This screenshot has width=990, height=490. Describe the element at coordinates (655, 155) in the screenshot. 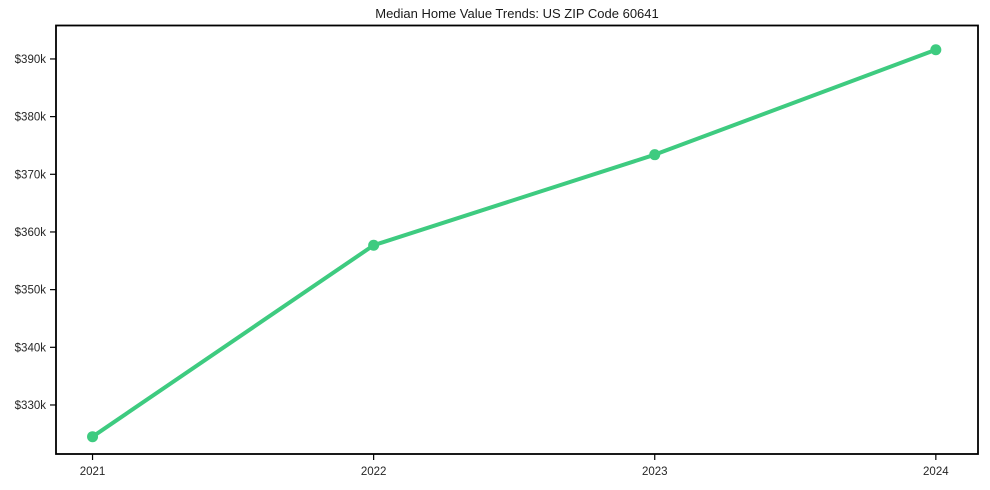

I see `data-point-marker-2023` at that location.